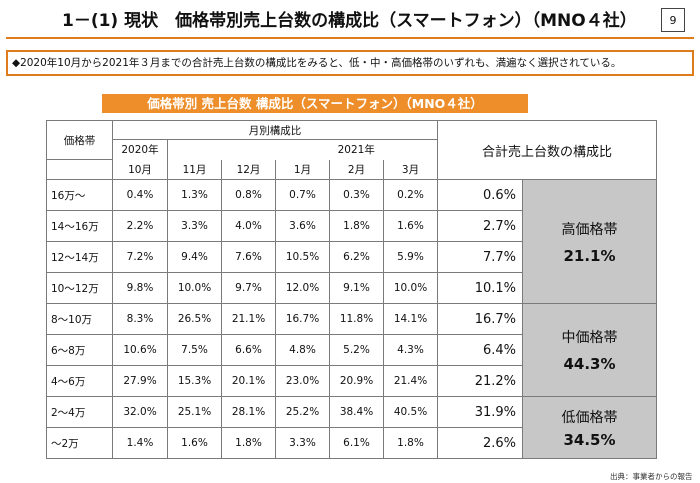  I want to click on header-year-2020: 2020年, so click(140, 149).